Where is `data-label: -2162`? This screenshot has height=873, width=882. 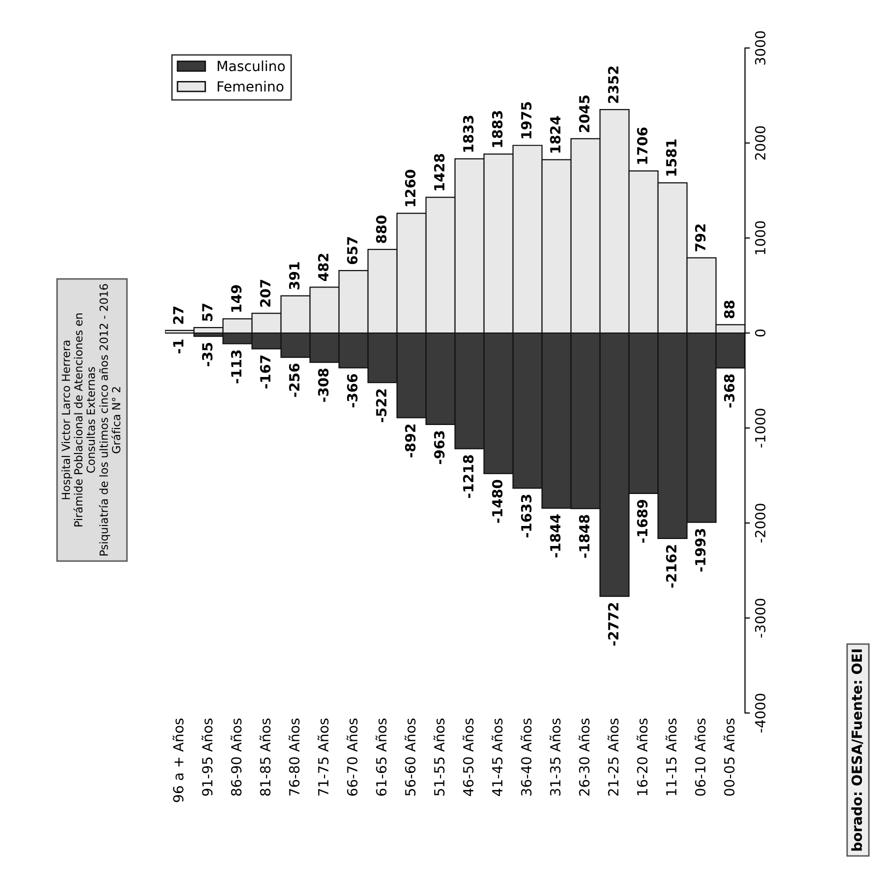
data-label: -2162 is located at coordinates (671, 566).